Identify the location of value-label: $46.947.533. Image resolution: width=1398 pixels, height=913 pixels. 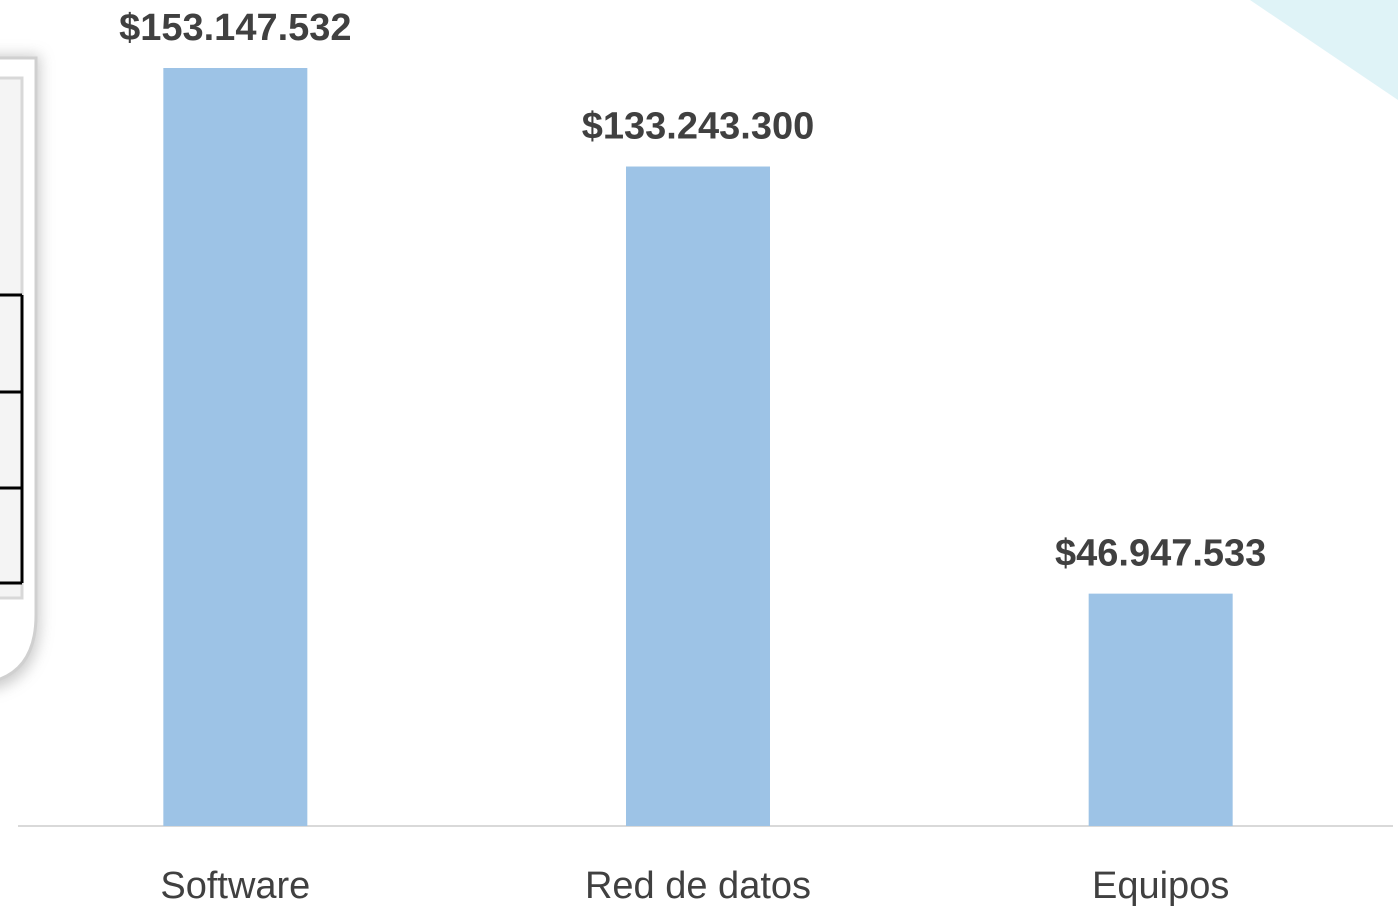
(1160, 554).